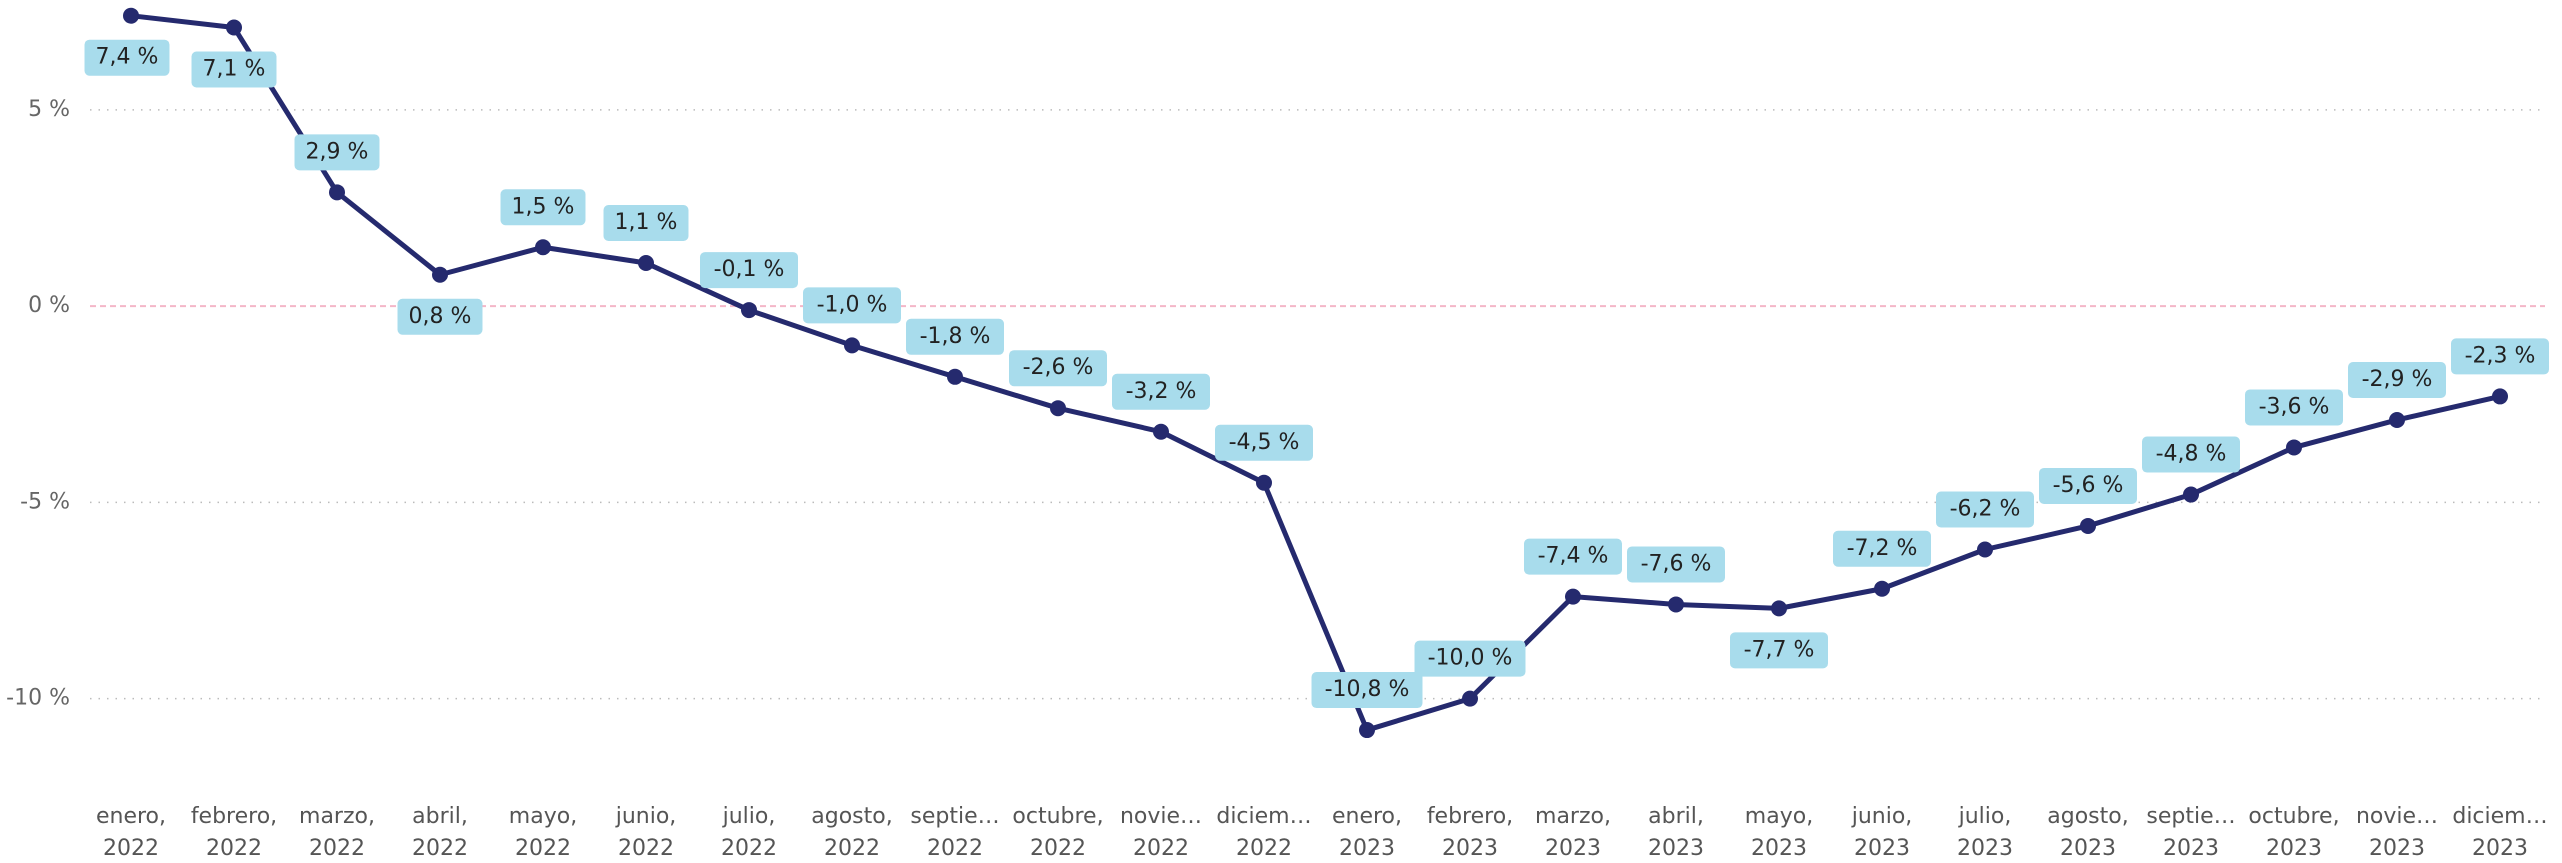 This screenshot has height=863, width=2562. What do you see at coordinates (2499, 832) in the screenshot?
I see `x-tick-label: diciem… 2023` at bounding box center [2499, 832].